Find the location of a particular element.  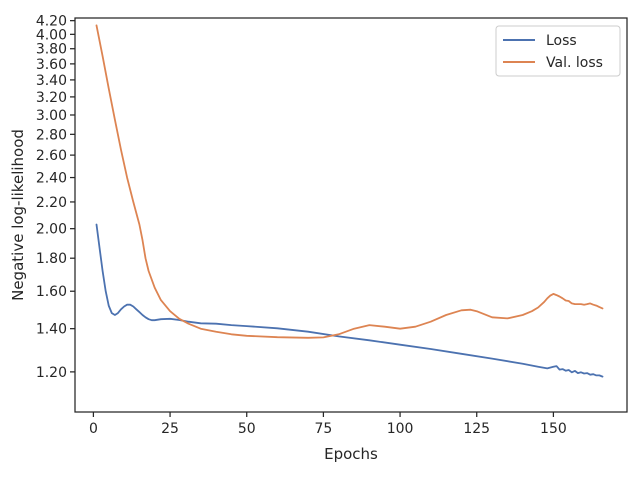

x-tick-label: 100 is located at coordinates (400, 429).